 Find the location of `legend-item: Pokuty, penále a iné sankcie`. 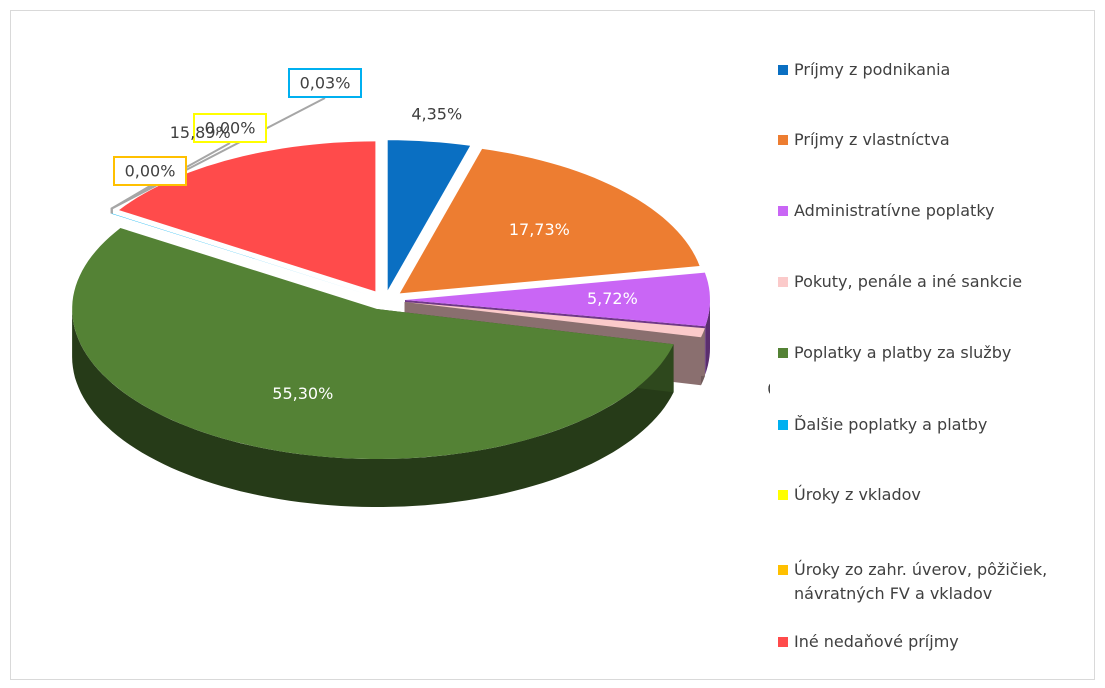

legend-item: Pokuty, penále a iné sankcie is located at coordinates (938, 282).